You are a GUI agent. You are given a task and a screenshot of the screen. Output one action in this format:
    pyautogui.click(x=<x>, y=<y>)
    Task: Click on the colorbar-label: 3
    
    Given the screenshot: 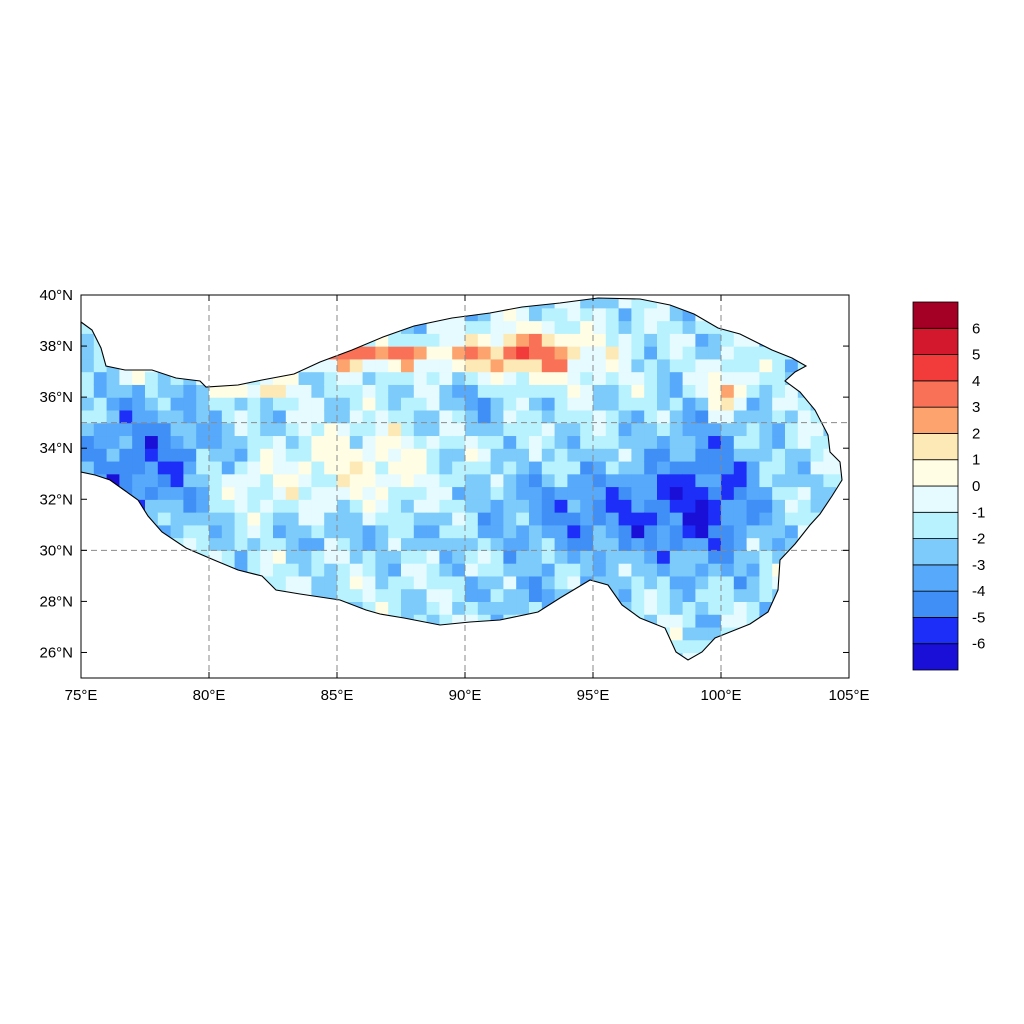 What is the action you would take?
    pyautogui.click(x=976, y=407)
    